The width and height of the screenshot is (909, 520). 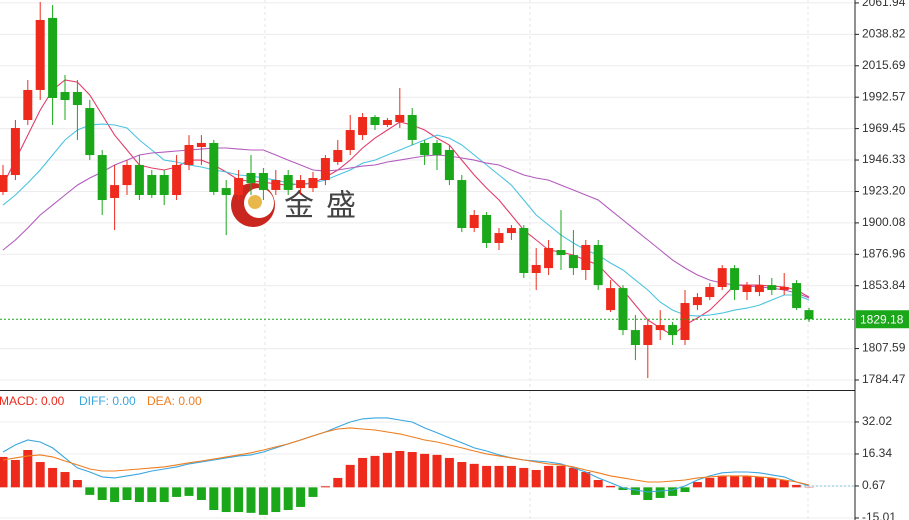 I want to click on y-tick-label: 1923.20, so click(x=884, y=191).